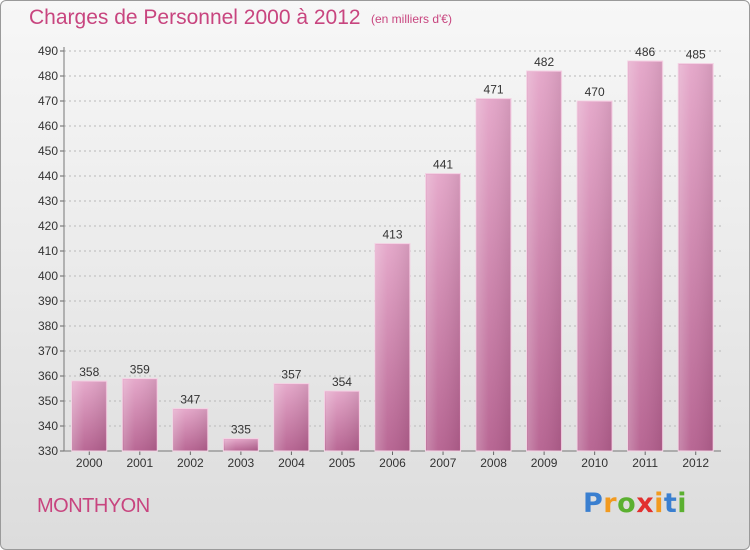 The image size is (750, 550). Describe the element at coordinates (93, 506) in the screenshot. I see `town-name: MONTHYON` at that location.